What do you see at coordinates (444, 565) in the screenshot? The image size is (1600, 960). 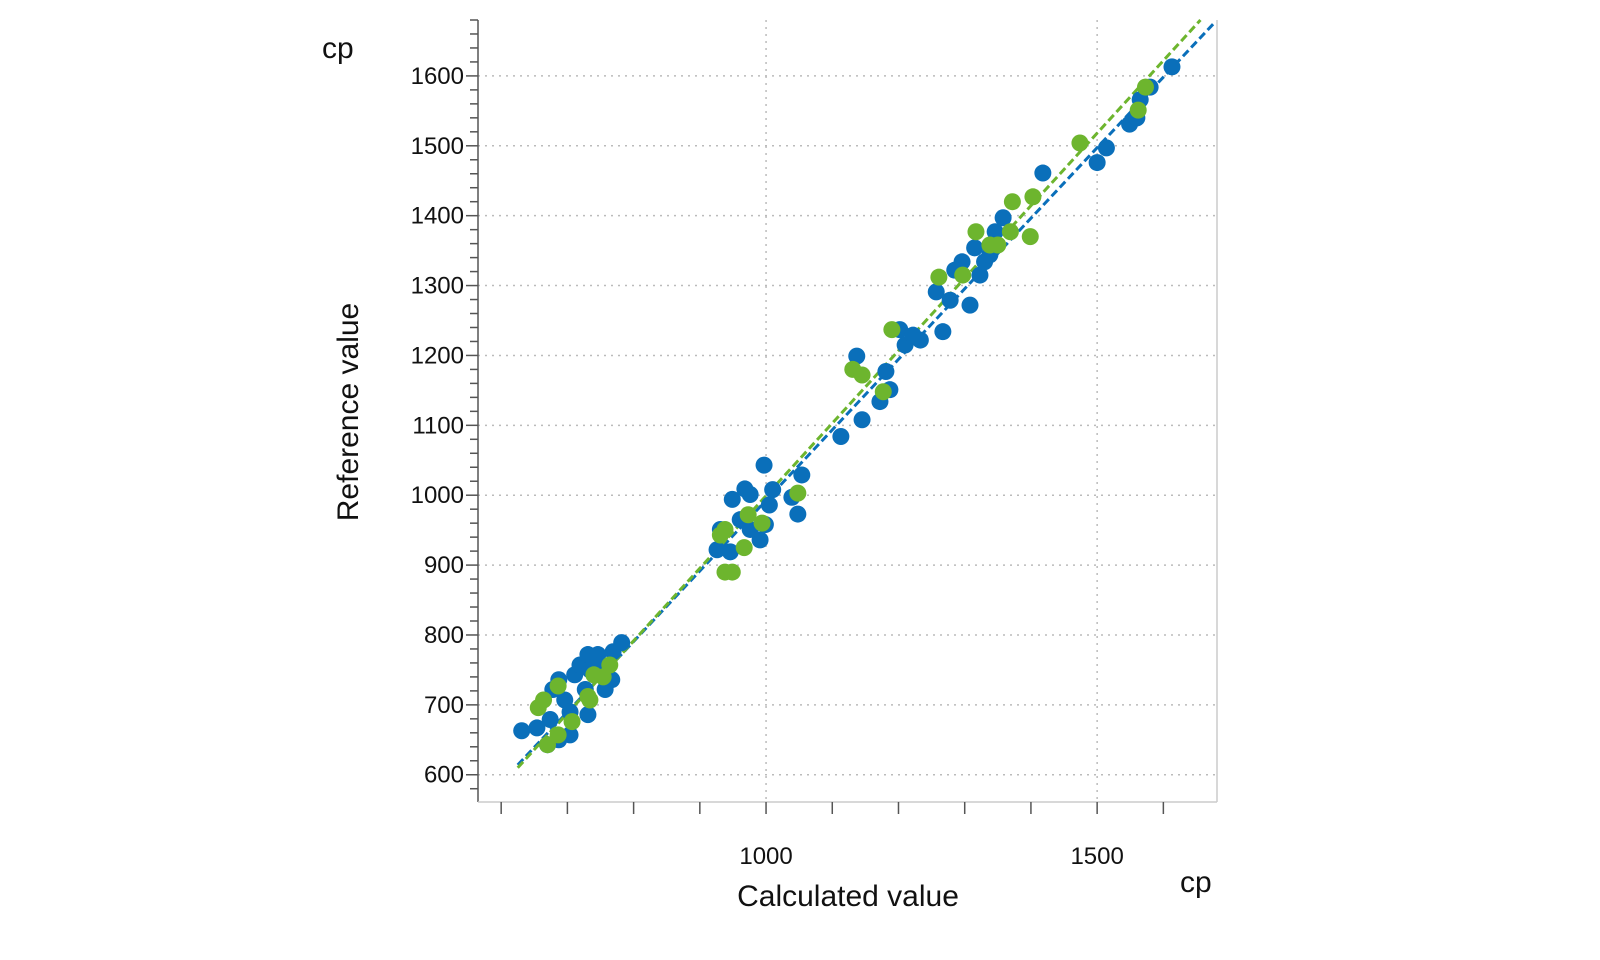 I see `y-tick-label: 900` at bounding box center [444, 565].